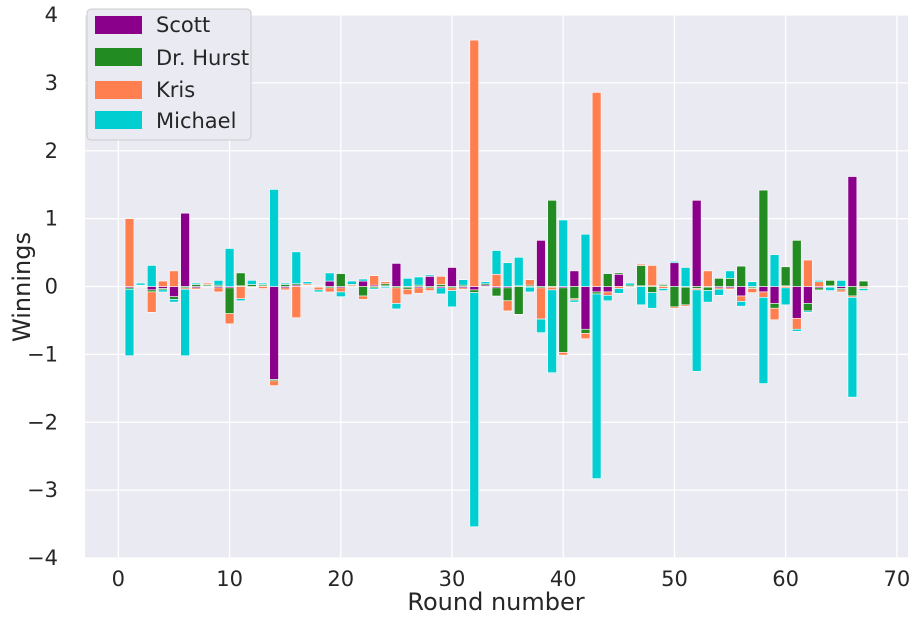 Image resolution: width=916 pixels, height=622 pixels. Describe the element at coordinates (51, 219) in the screenshot. I see `y-tick-label: 1` at that location.